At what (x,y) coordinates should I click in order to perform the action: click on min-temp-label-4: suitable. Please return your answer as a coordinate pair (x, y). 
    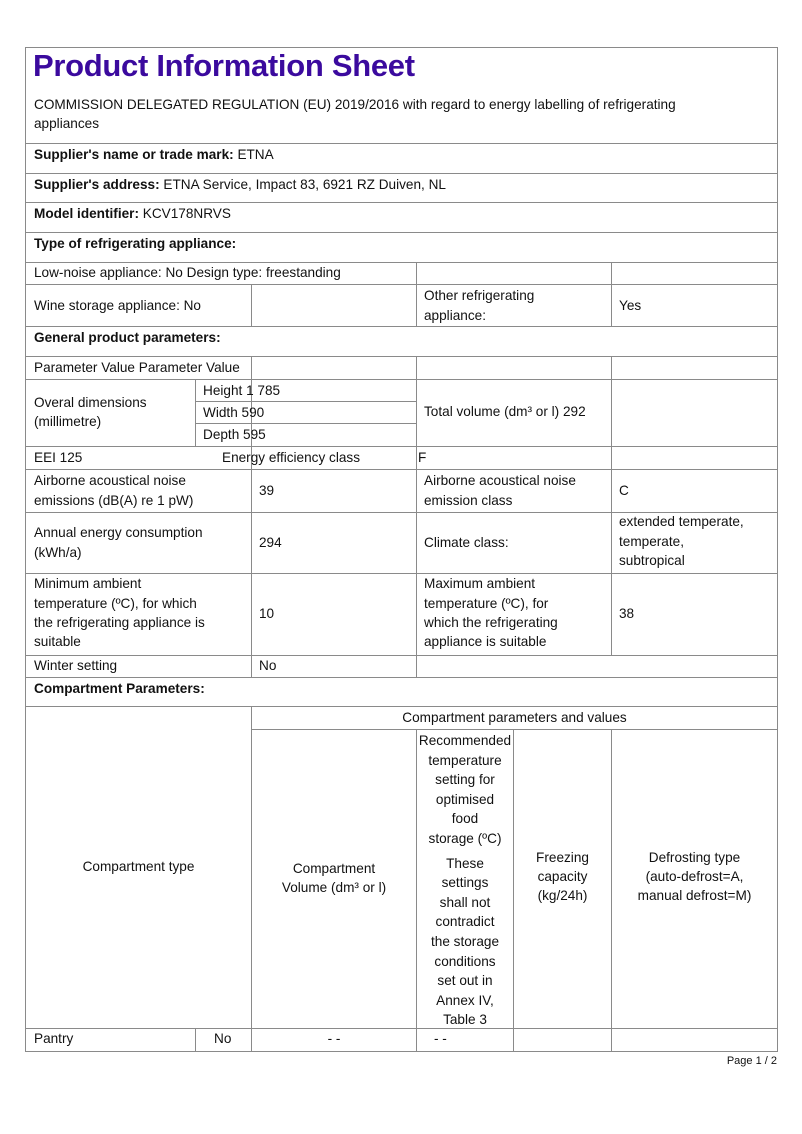
    Looking at the image, I should click on (57, 641).